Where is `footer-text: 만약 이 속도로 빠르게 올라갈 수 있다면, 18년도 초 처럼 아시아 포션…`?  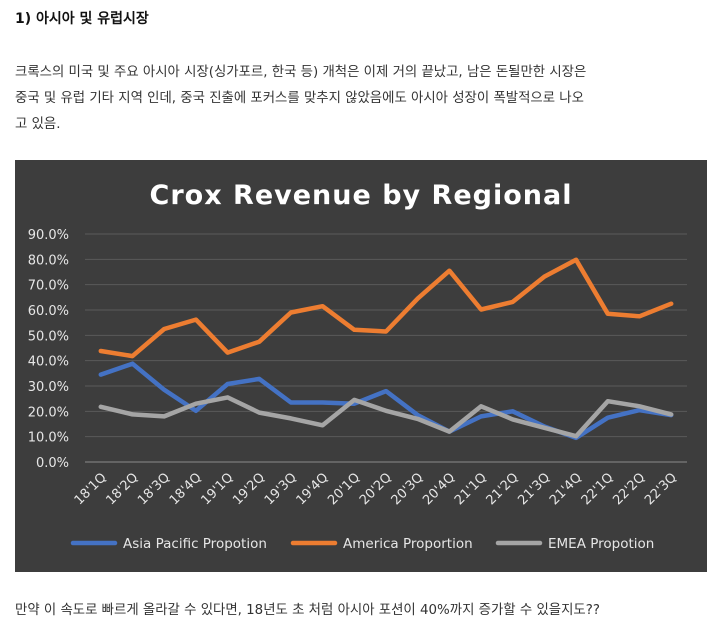 footer-text: 만약 이 속도로 빠르게 올라갈 수 있다면, 18년도 초 처럼 아시아 포션… is located at coordinates (307, 610).